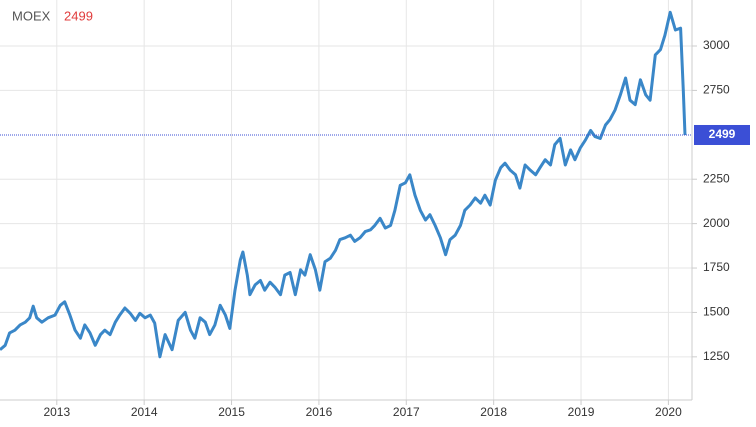  Describe the element at coordinates (716, 90) in the screenshot. I see `y-tick-label: 2750` at that location.